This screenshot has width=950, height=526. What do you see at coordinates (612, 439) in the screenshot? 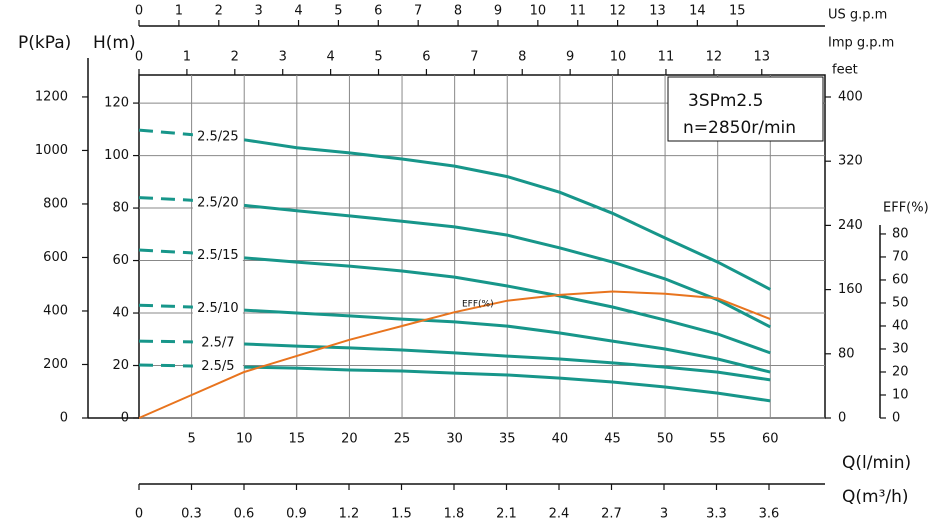
I see `x-tick-label: 45` at bounding box center [612, 439].